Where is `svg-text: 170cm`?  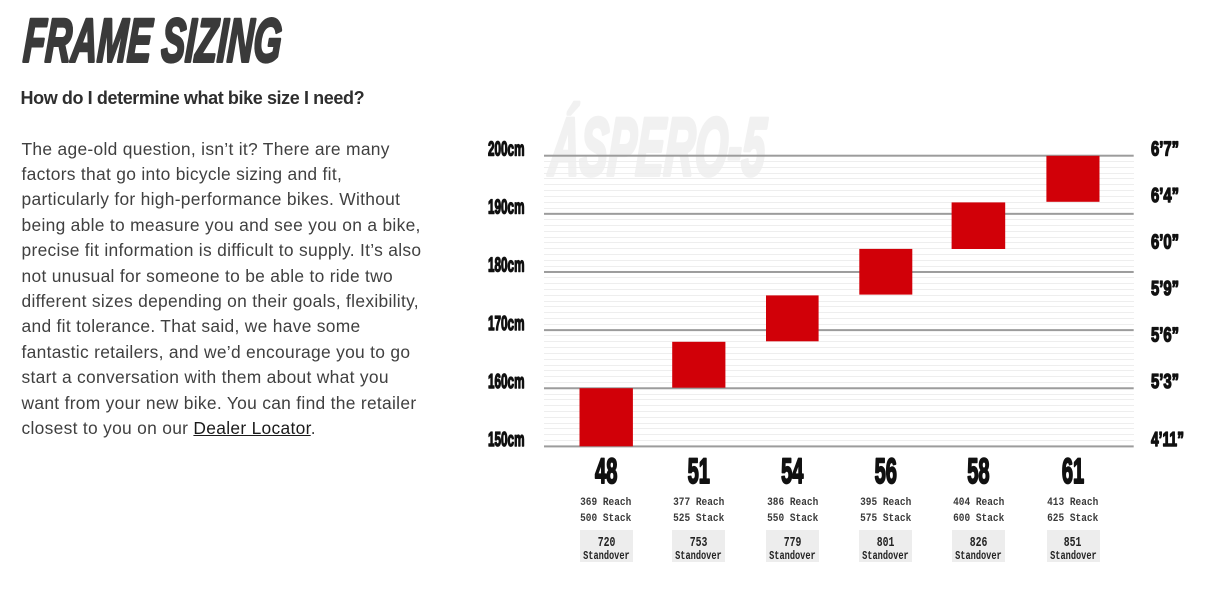 svg-text: 170cm is located at coordinates (506, 324).